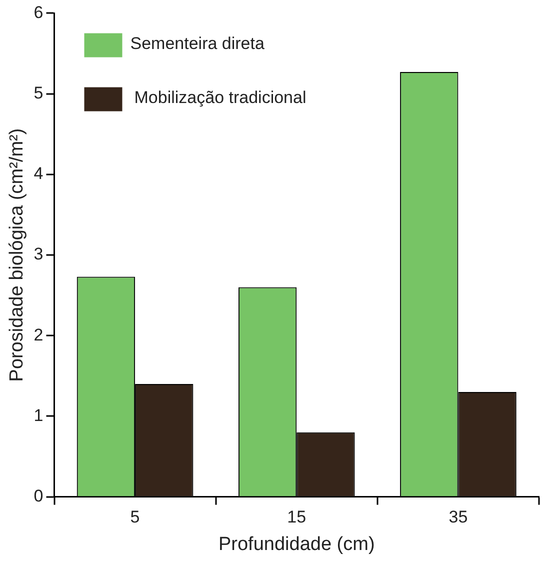 The image size is (557, 562). What do you see at coordinates (39, 254) in the screenshot?
I see `y-tick-label: 3` at bounding box center [39, 254].